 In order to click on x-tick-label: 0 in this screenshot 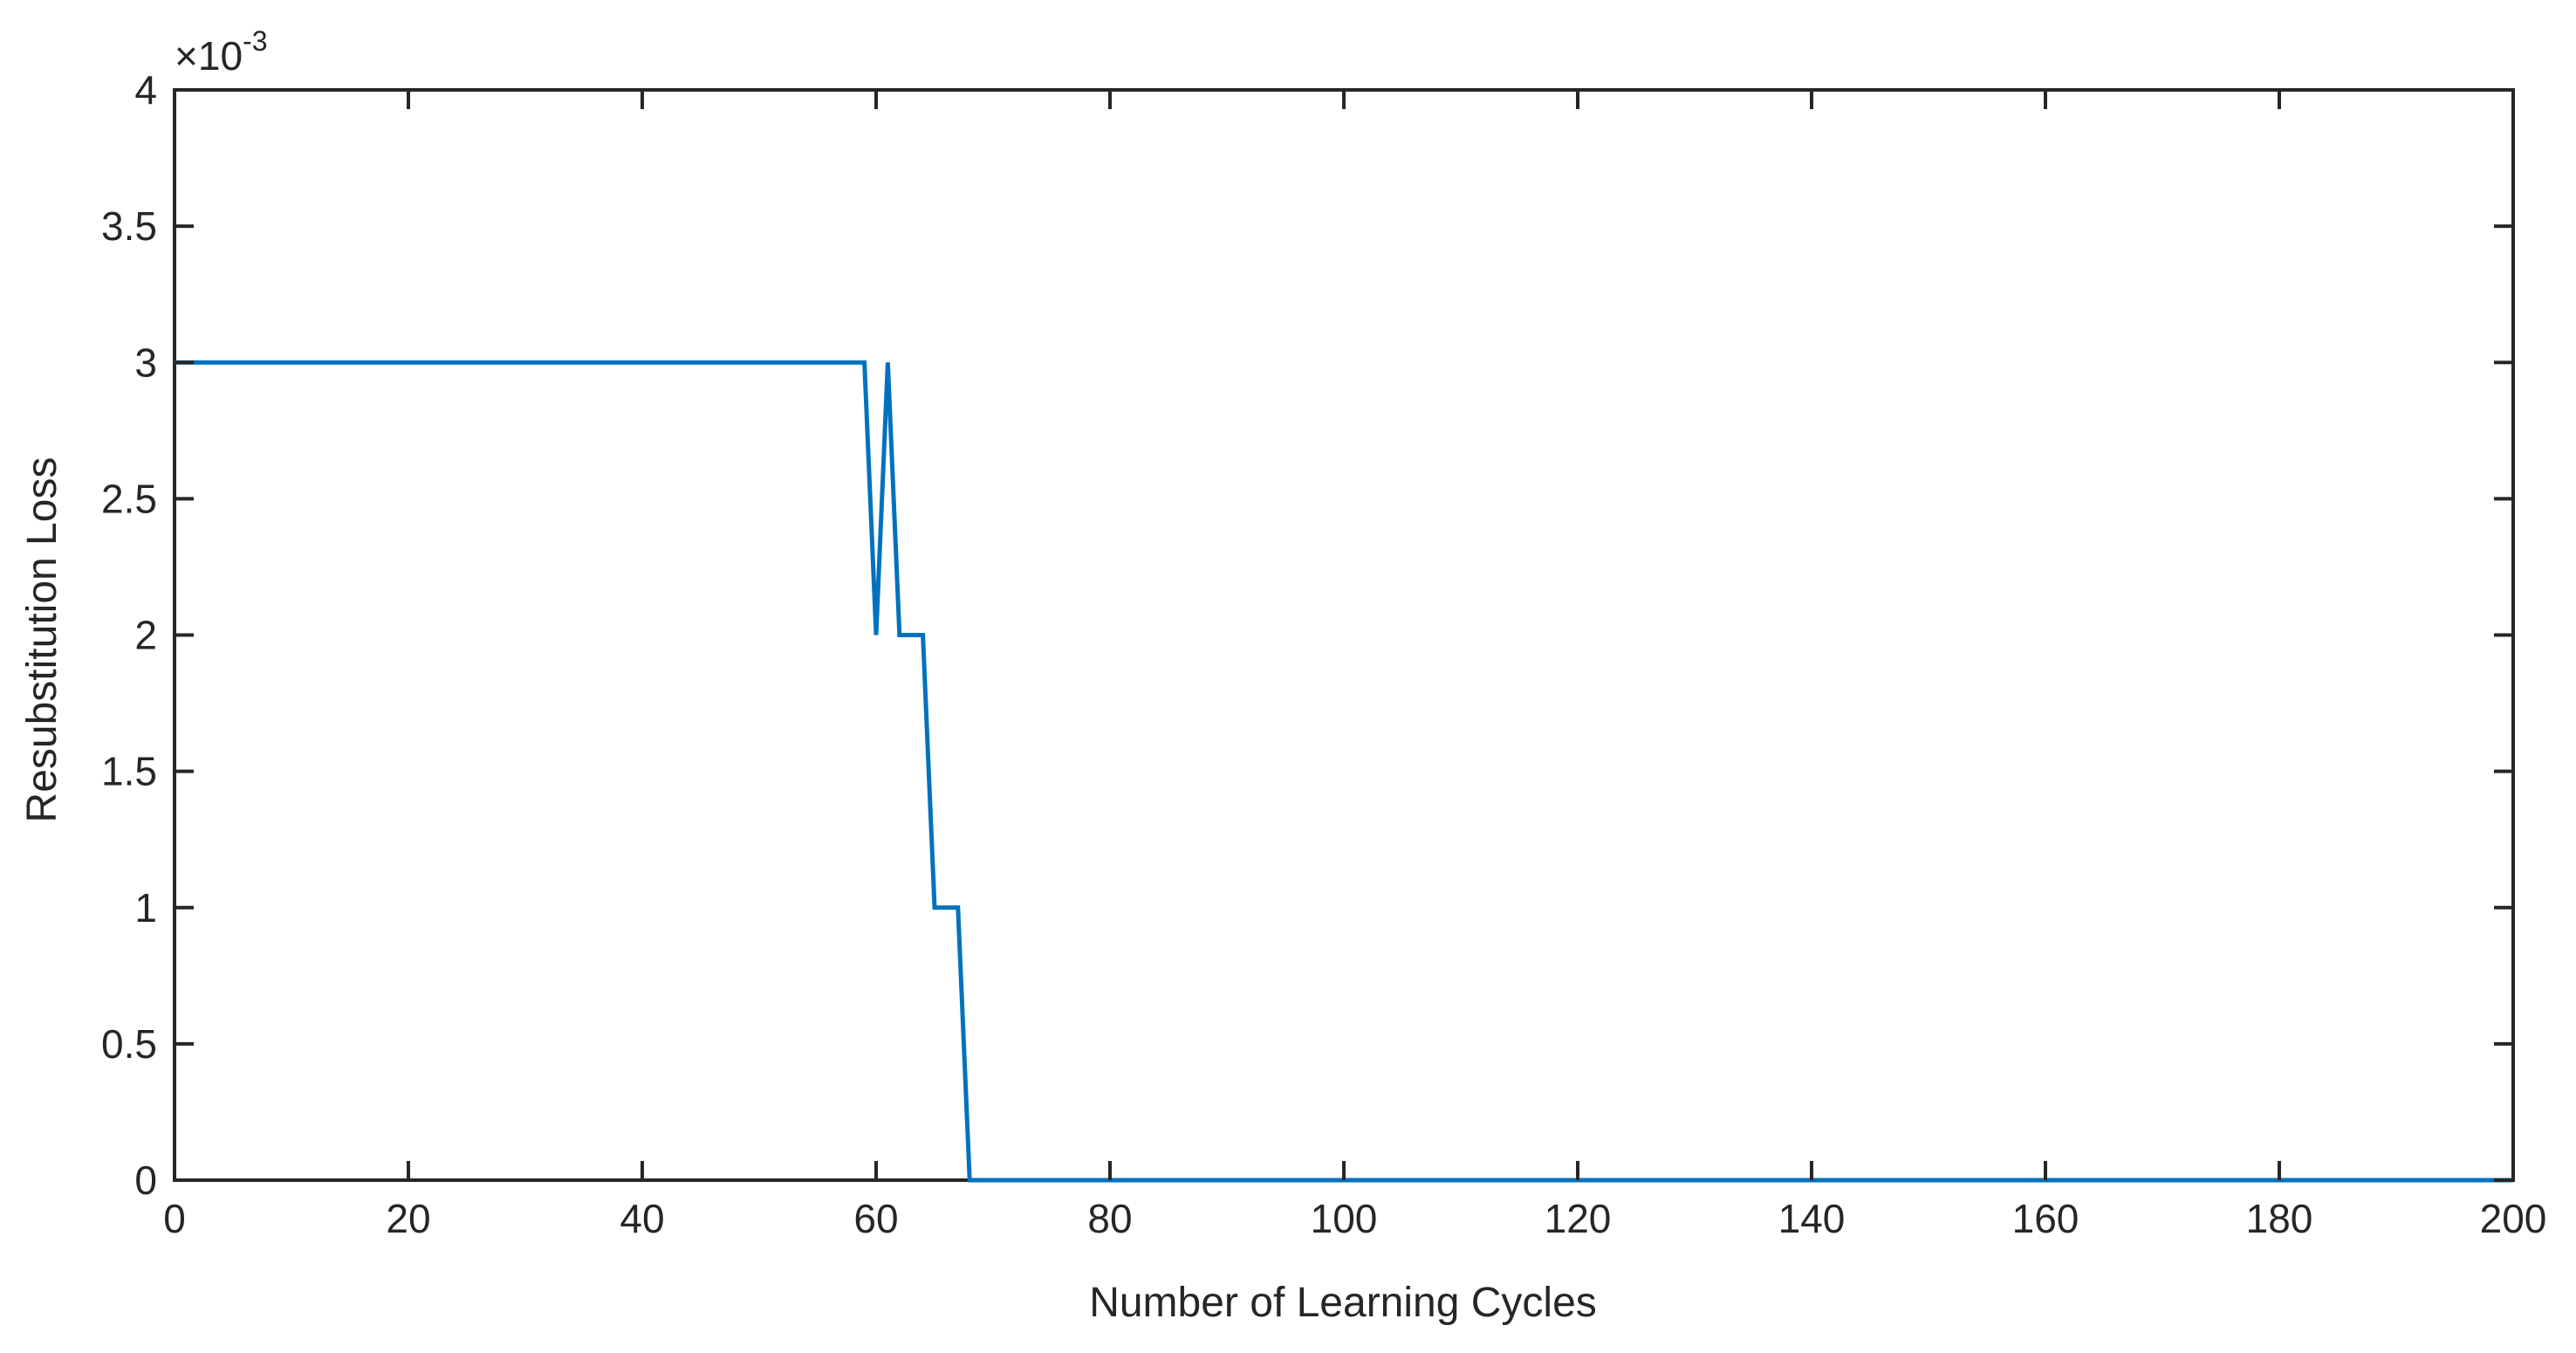, I will do `click(175, 1218)`.